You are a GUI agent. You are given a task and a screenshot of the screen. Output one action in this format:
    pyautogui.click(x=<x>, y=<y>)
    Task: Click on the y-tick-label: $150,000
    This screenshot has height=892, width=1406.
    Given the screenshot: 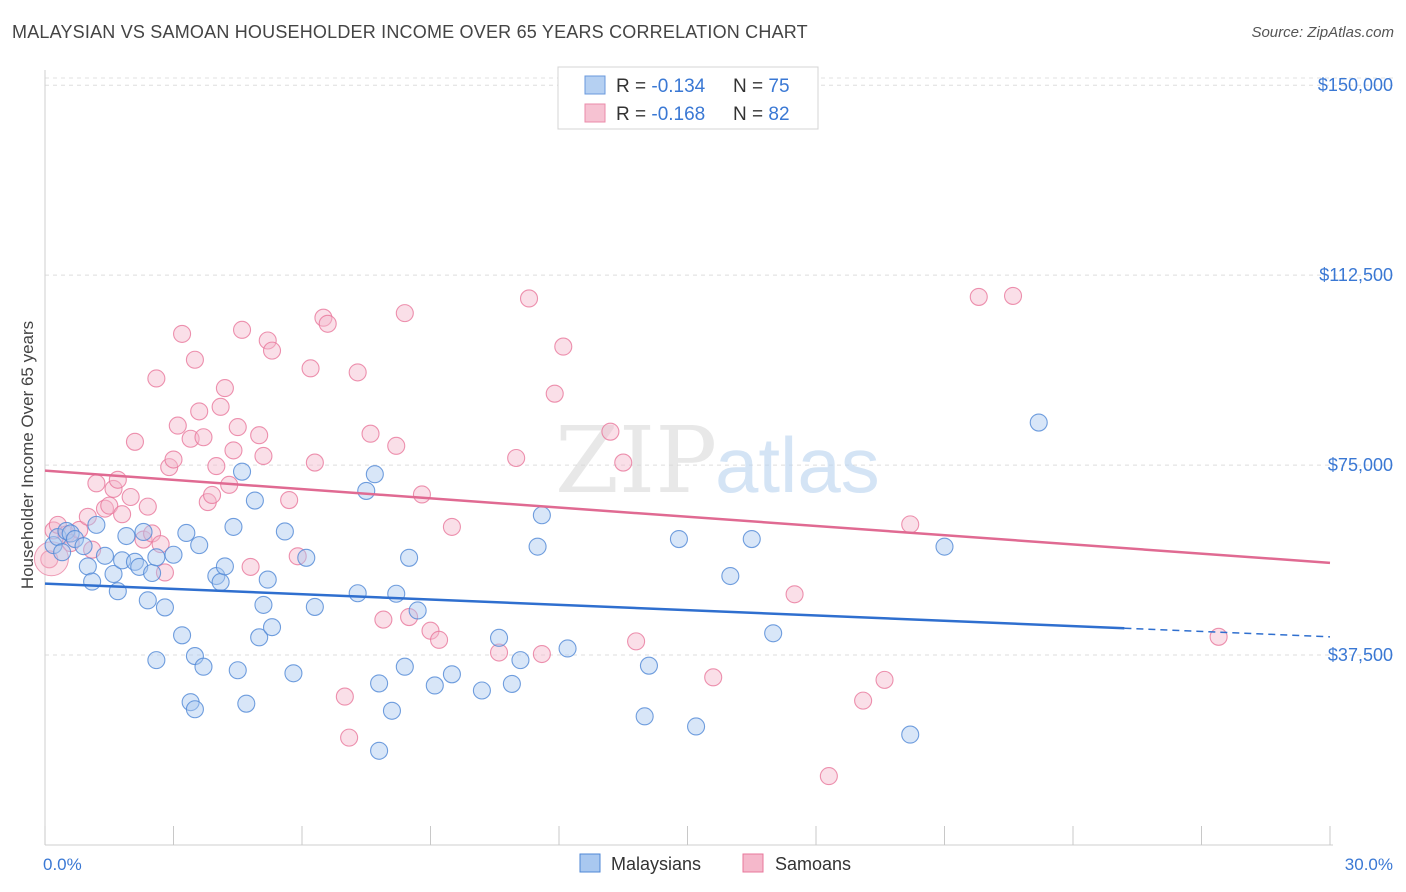 What is the action you would take?
    pyautogui.click(x=1355, y=85)
    